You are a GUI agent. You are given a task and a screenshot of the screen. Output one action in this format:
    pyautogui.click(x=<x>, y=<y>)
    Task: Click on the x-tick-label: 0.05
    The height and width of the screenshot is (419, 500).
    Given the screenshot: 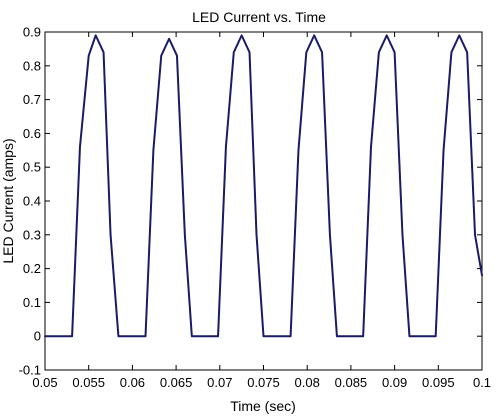 What is the action you would take?
    pyautogui.click(x=44, y=382)
    